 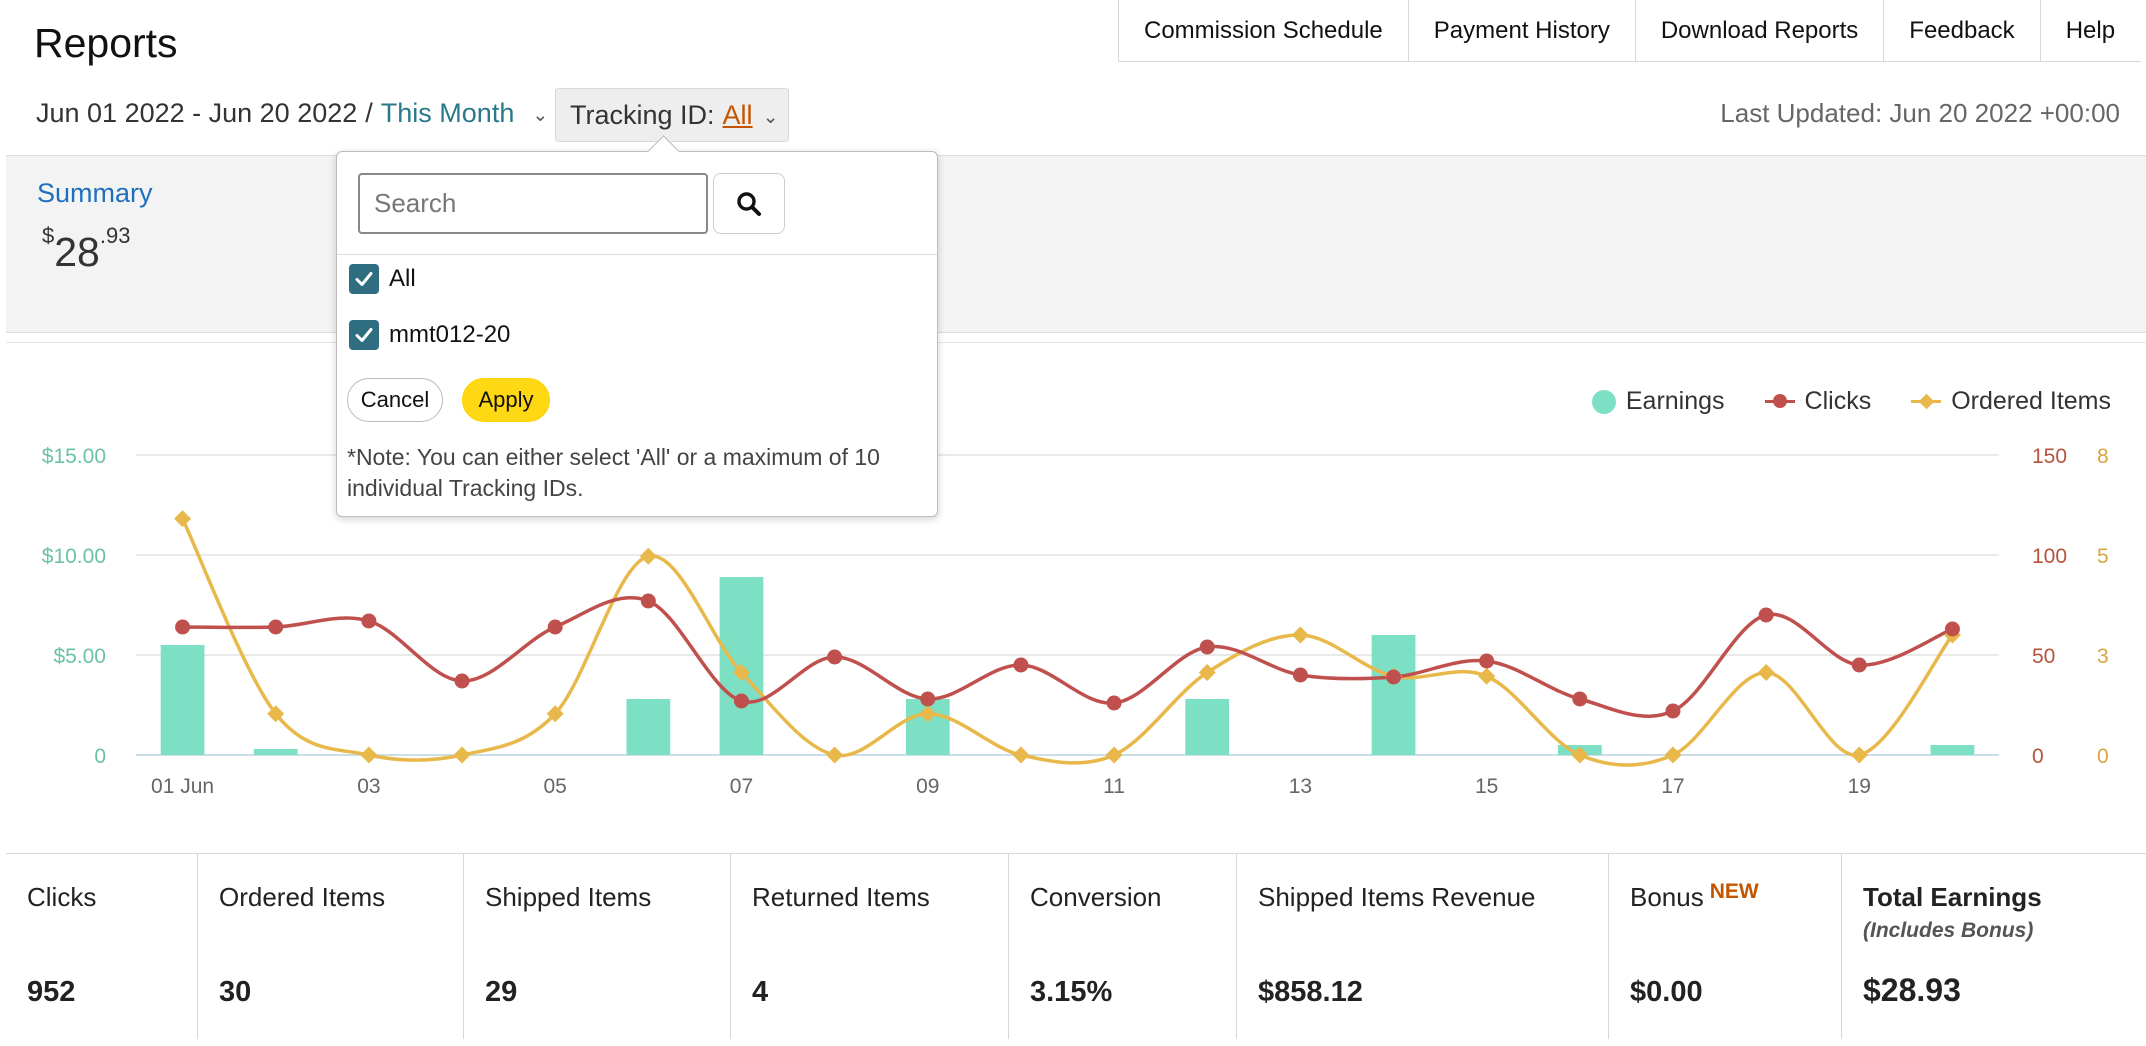 I want to click on y-tick-items: 3, so click(x=2103, y=656).